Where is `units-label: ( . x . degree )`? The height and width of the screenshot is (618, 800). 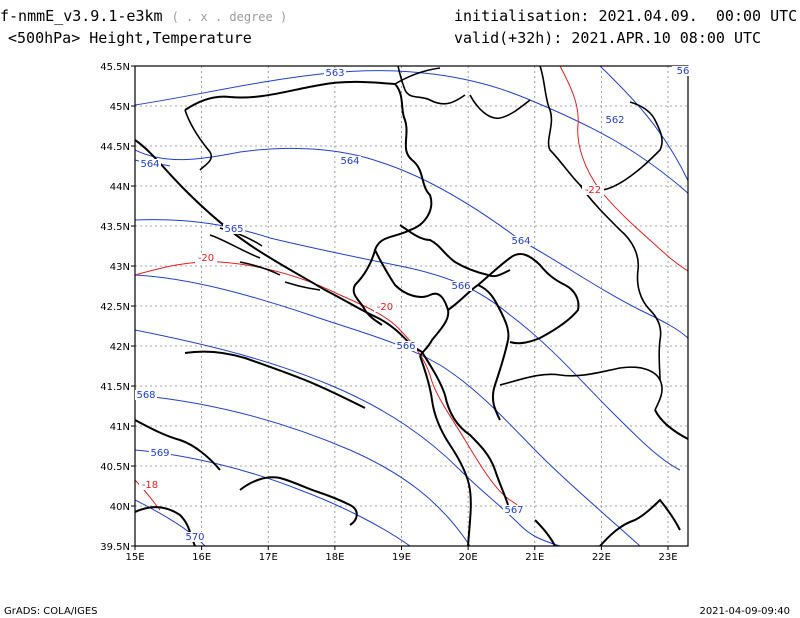 units-label: ( . x . degree ) is located at coordinates (229, 17).